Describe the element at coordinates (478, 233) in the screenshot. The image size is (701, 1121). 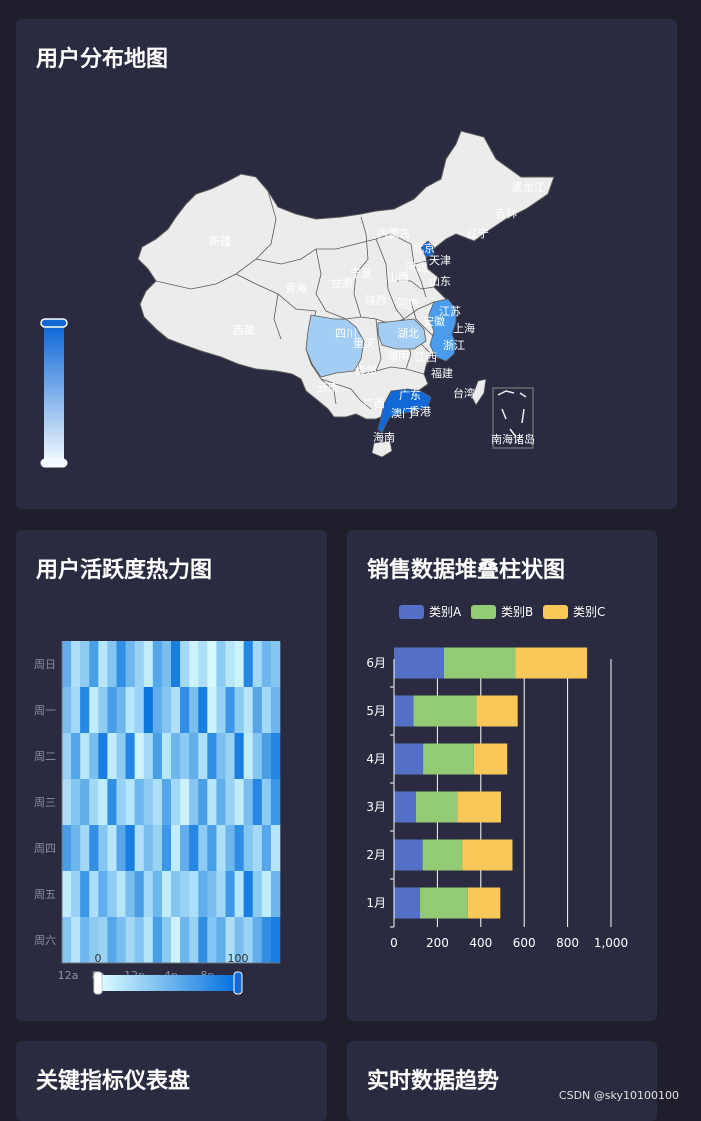
I see `province-label: 辽宁` at that location.